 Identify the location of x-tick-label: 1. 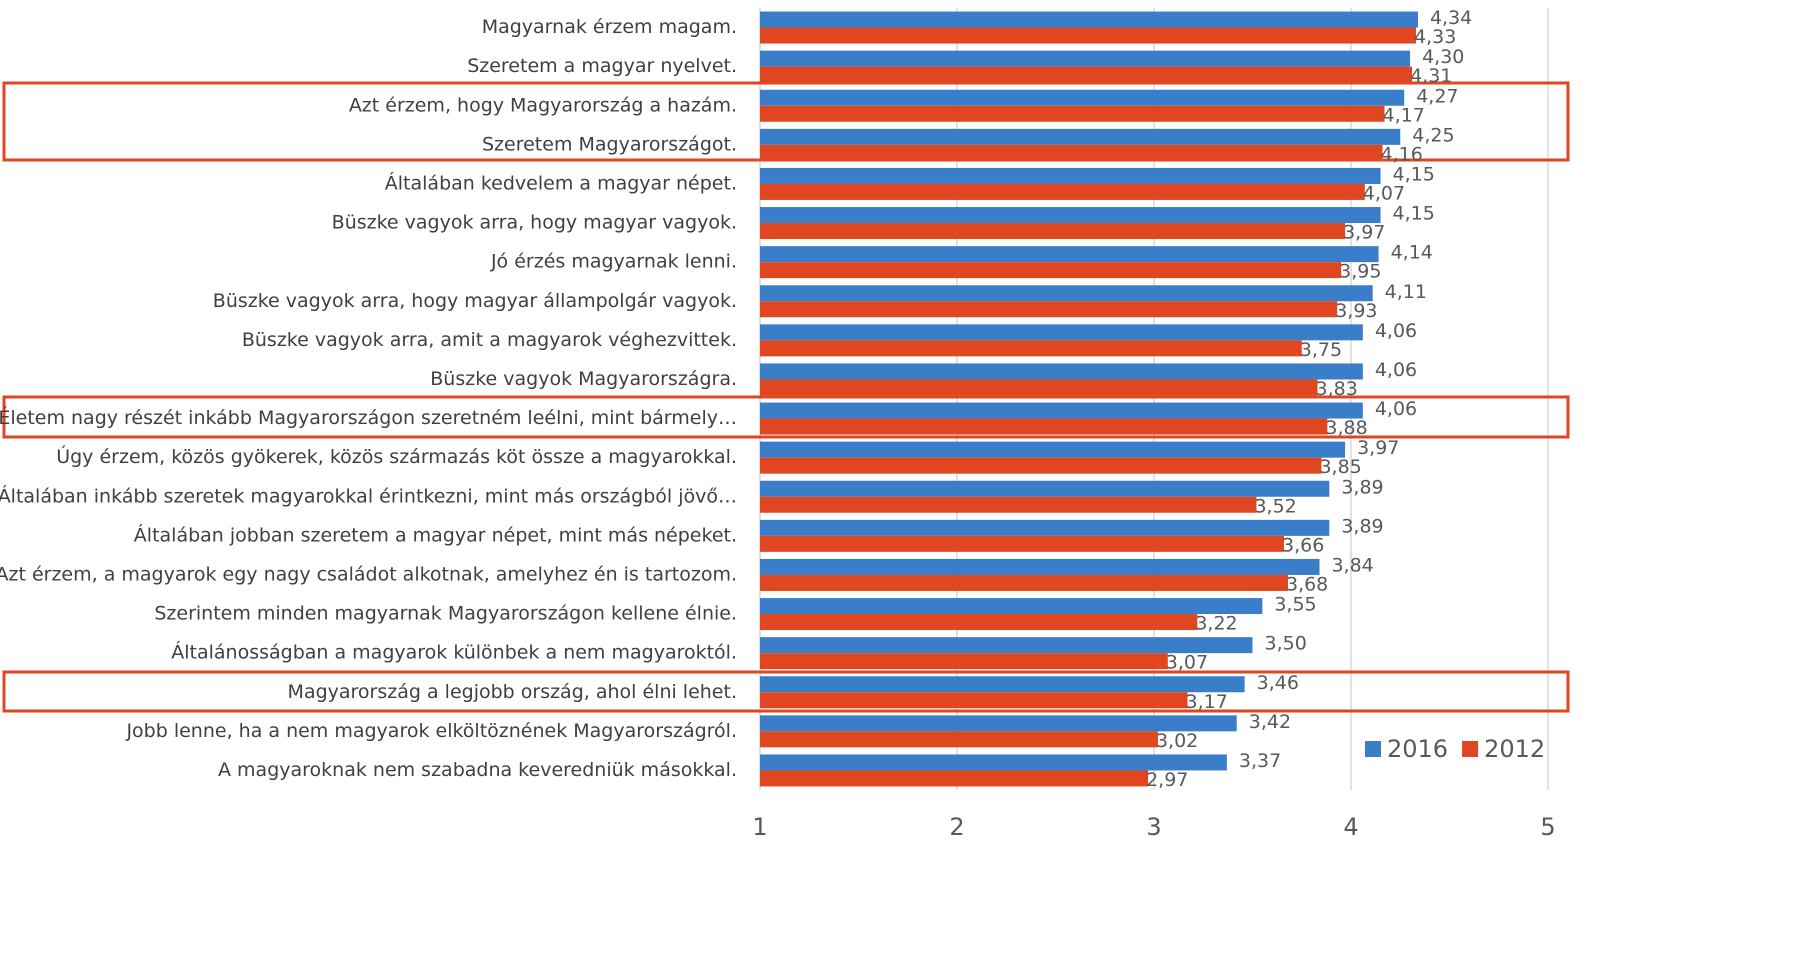
(759, 827).